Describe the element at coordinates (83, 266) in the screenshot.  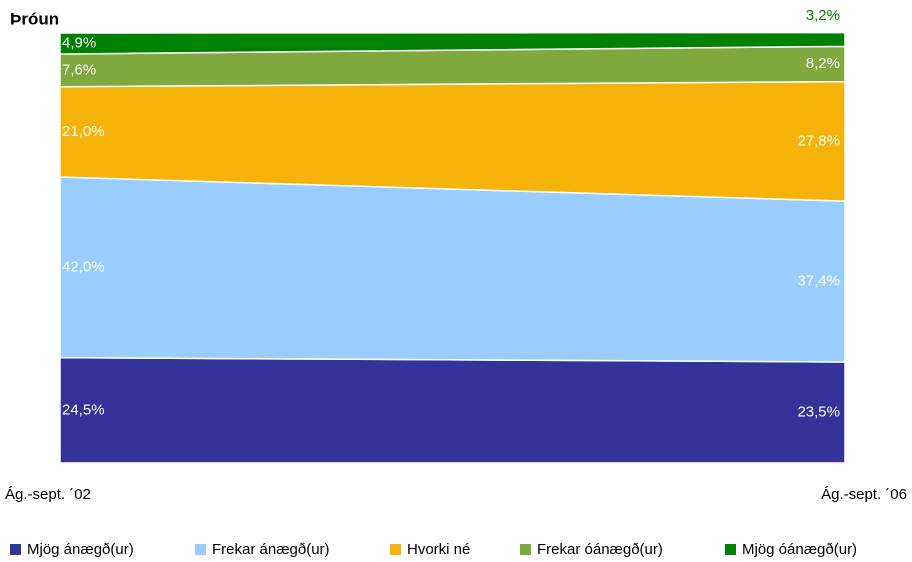
I see `data-label: 42,0%` at that location.